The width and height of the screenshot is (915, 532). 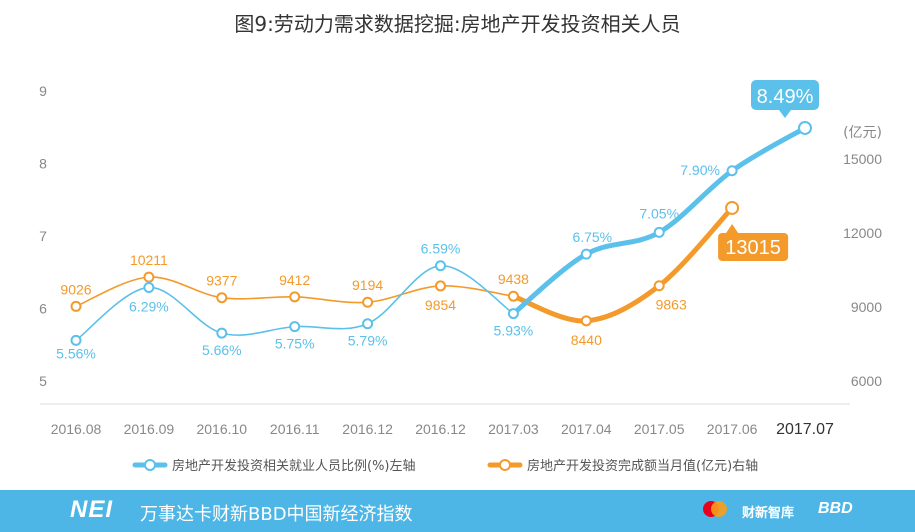 I want to click on y-left-tick-label: 7, so click(x=43, y=236).